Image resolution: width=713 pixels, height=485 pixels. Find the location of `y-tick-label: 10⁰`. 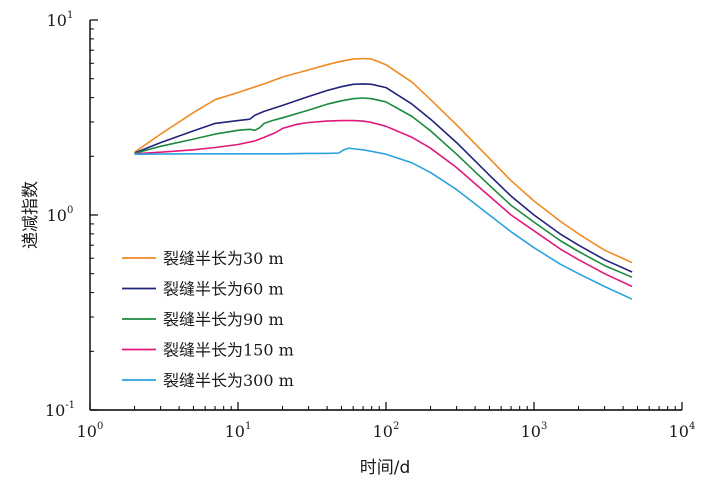

y-tick-label: 10⁰ is located at coordinates (60, 215).